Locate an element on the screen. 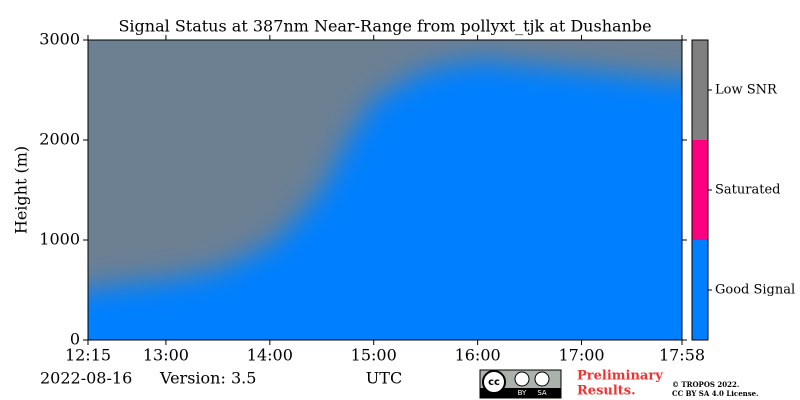  x-tick-label: 15:00 is located at coordinates (374, 355).